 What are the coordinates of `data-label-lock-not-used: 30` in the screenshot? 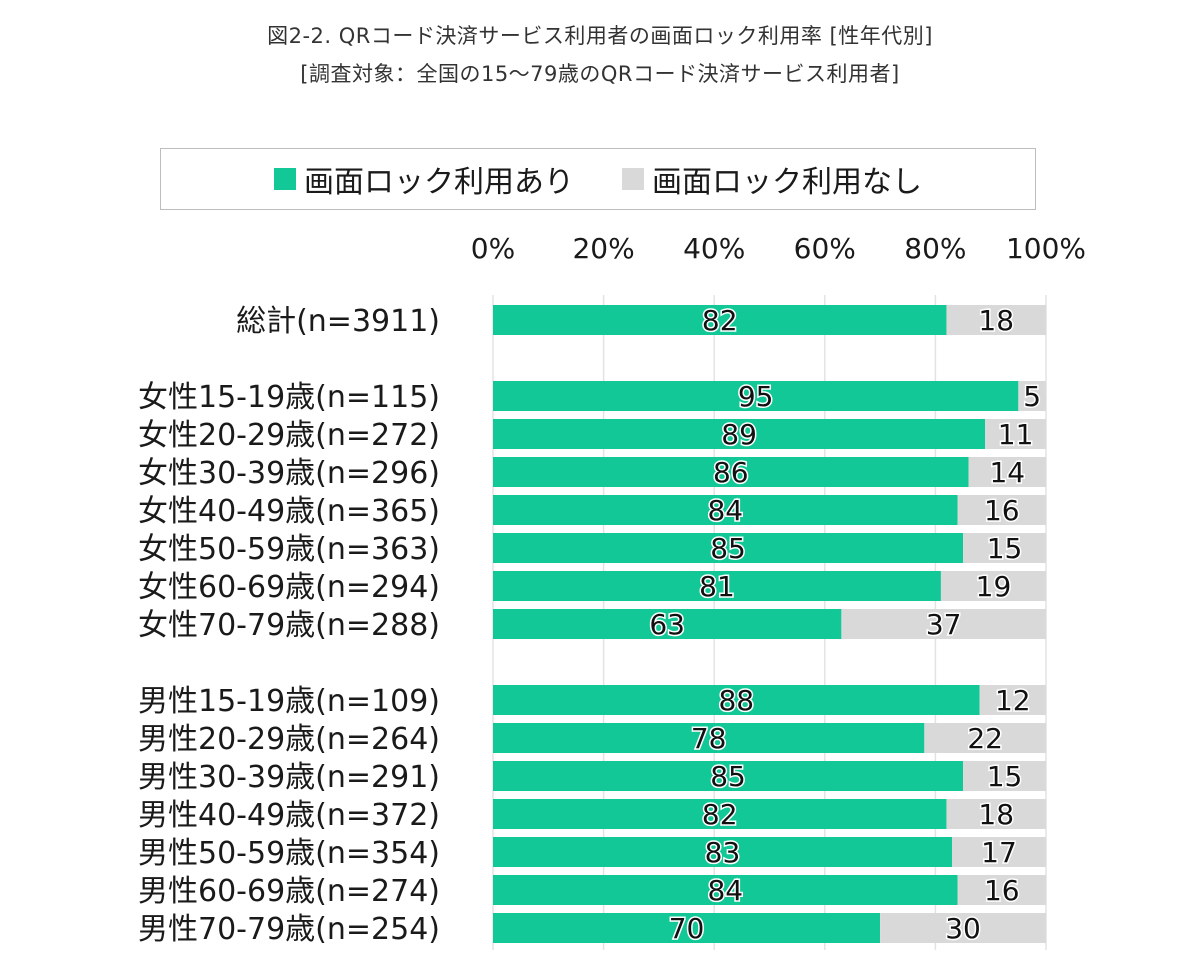 It's located at (963, 928).